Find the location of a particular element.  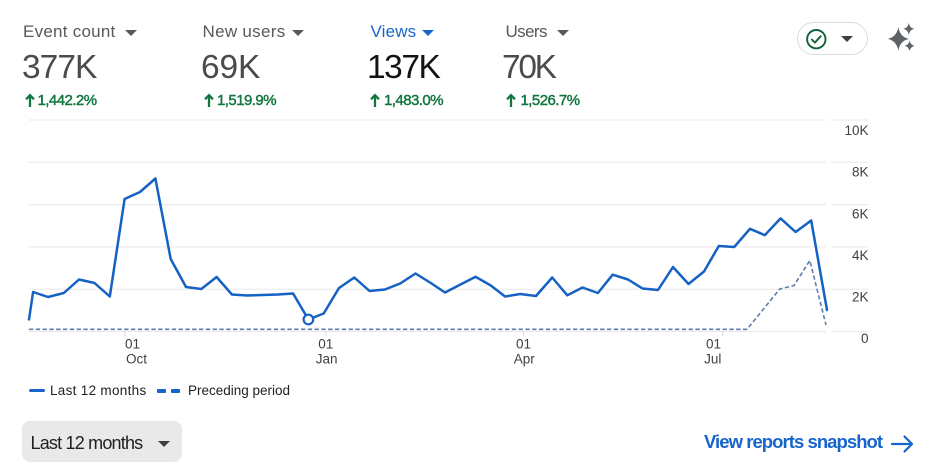

svg-text: 8K is located at coordinates (860, 172).